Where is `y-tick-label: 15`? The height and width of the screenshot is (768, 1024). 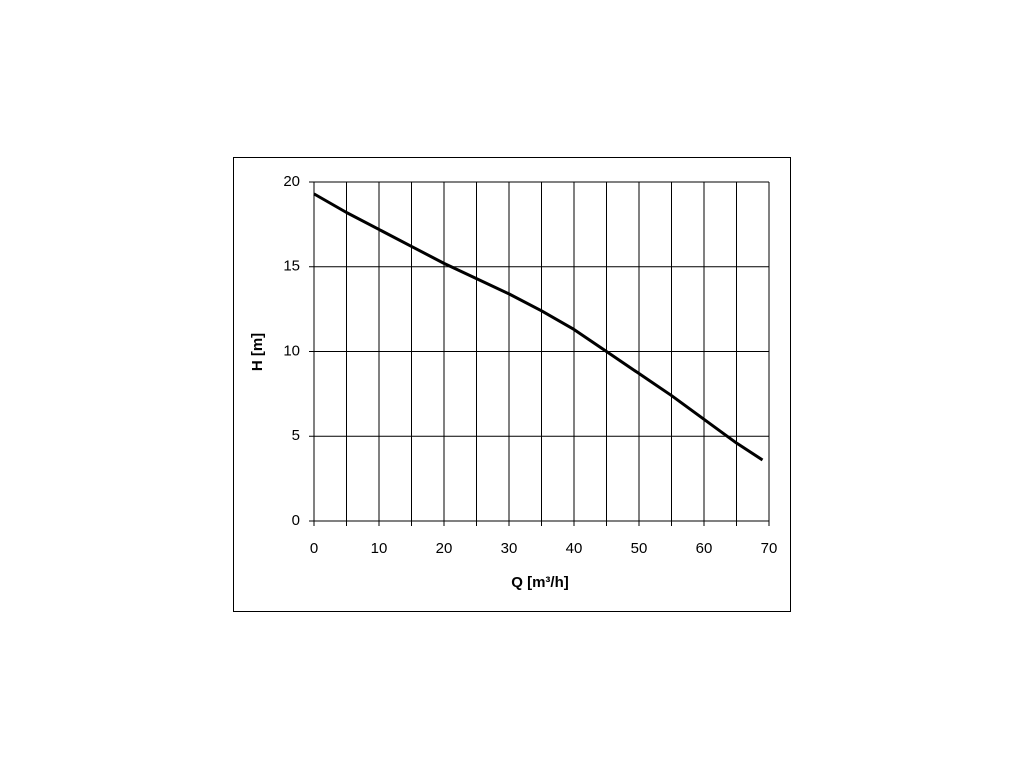 y-tick-label: 15 is located at coordinates (291, 266).